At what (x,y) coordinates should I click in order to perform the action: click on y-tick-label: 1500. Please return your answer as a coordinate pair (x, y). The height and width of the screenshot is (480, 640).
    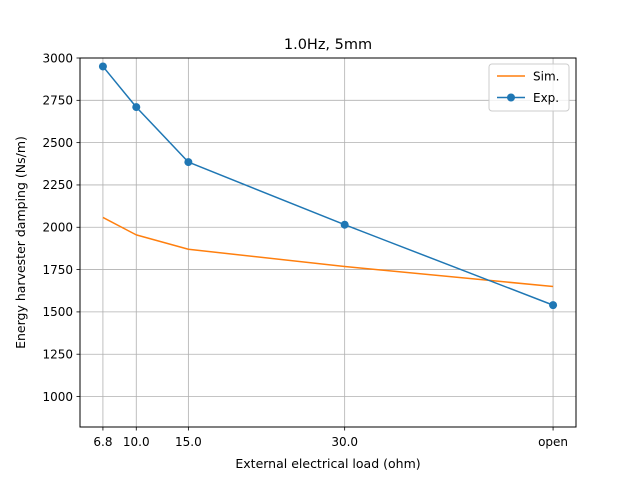
    Looking at the image, I should click on (57, 312).